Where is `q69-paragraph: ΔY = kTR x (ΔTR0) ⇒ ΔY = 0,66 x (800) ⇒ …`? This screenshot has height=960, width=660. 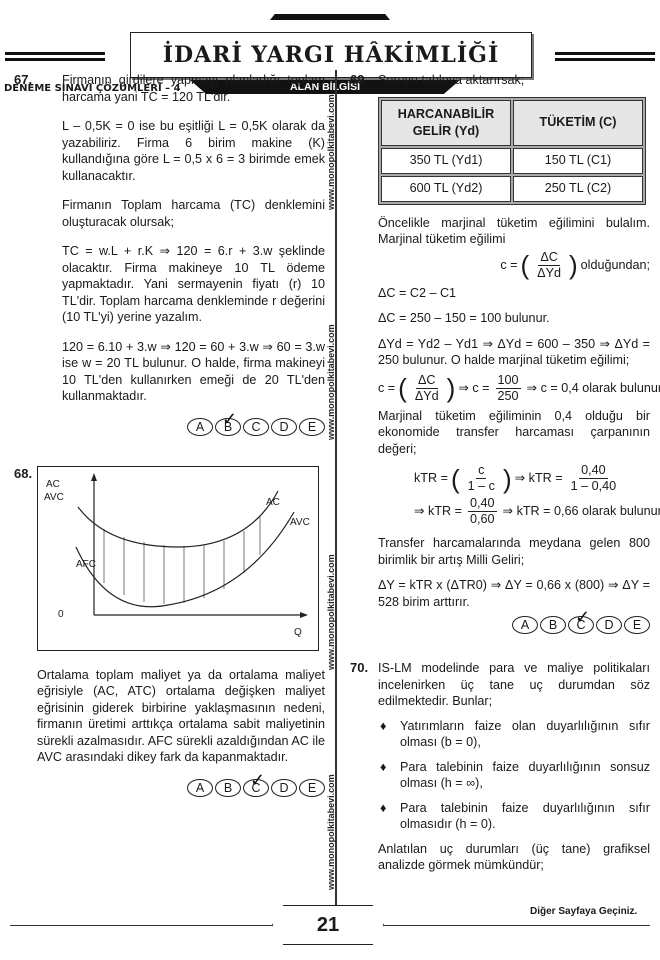 q69-paragraph: ΔY = kTR x (ΔTR0) ⇒ ΔY = 0,66 x (800) ⇒ … is located at coordinates (514, 593).